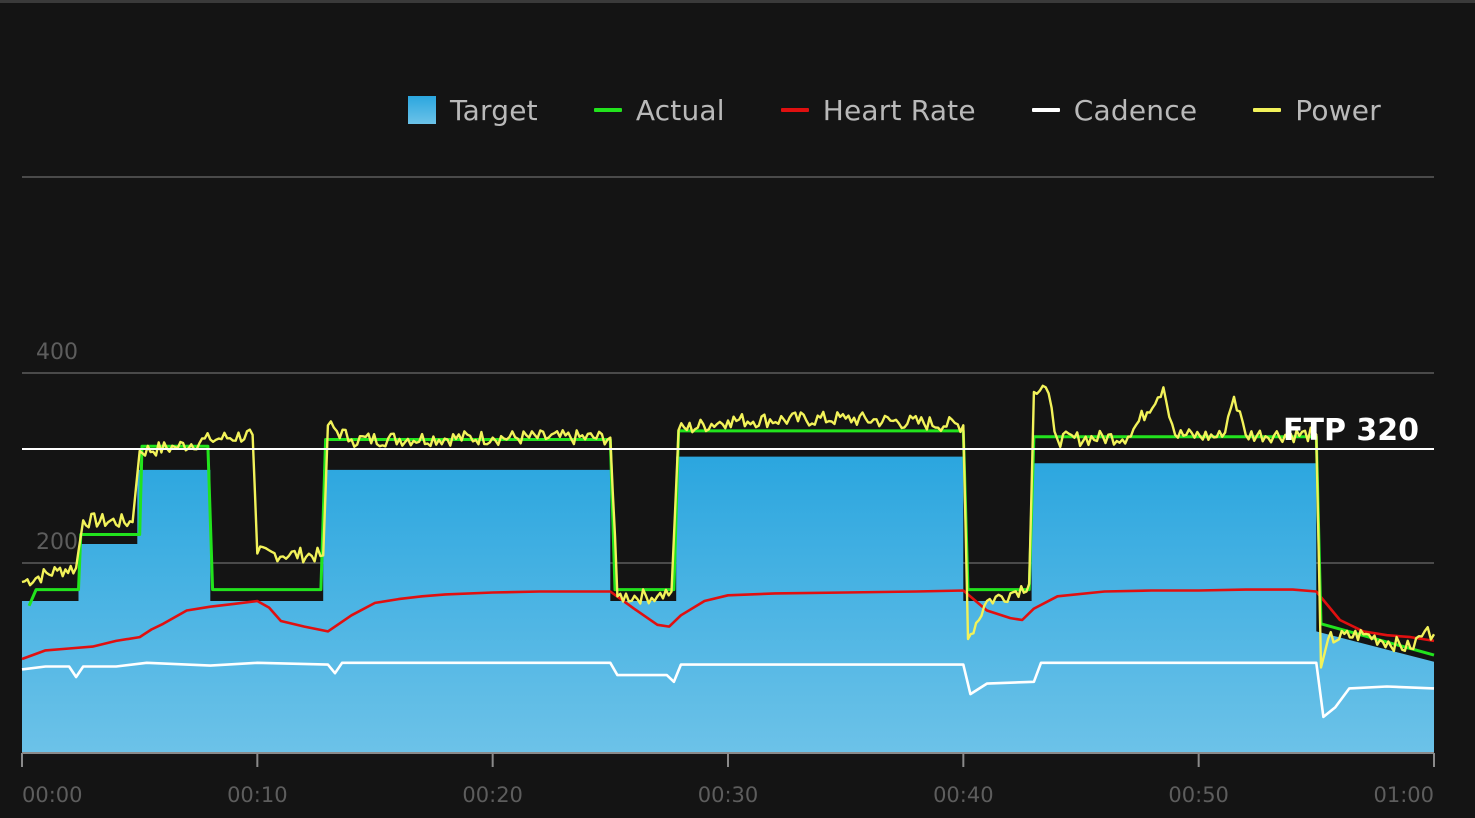 The image size is (1475, 818). What do you see at coordinates (963, 795) in the screenshot?
I see `x-tick-label-4: 00:40` at bounding box center [963, 795].